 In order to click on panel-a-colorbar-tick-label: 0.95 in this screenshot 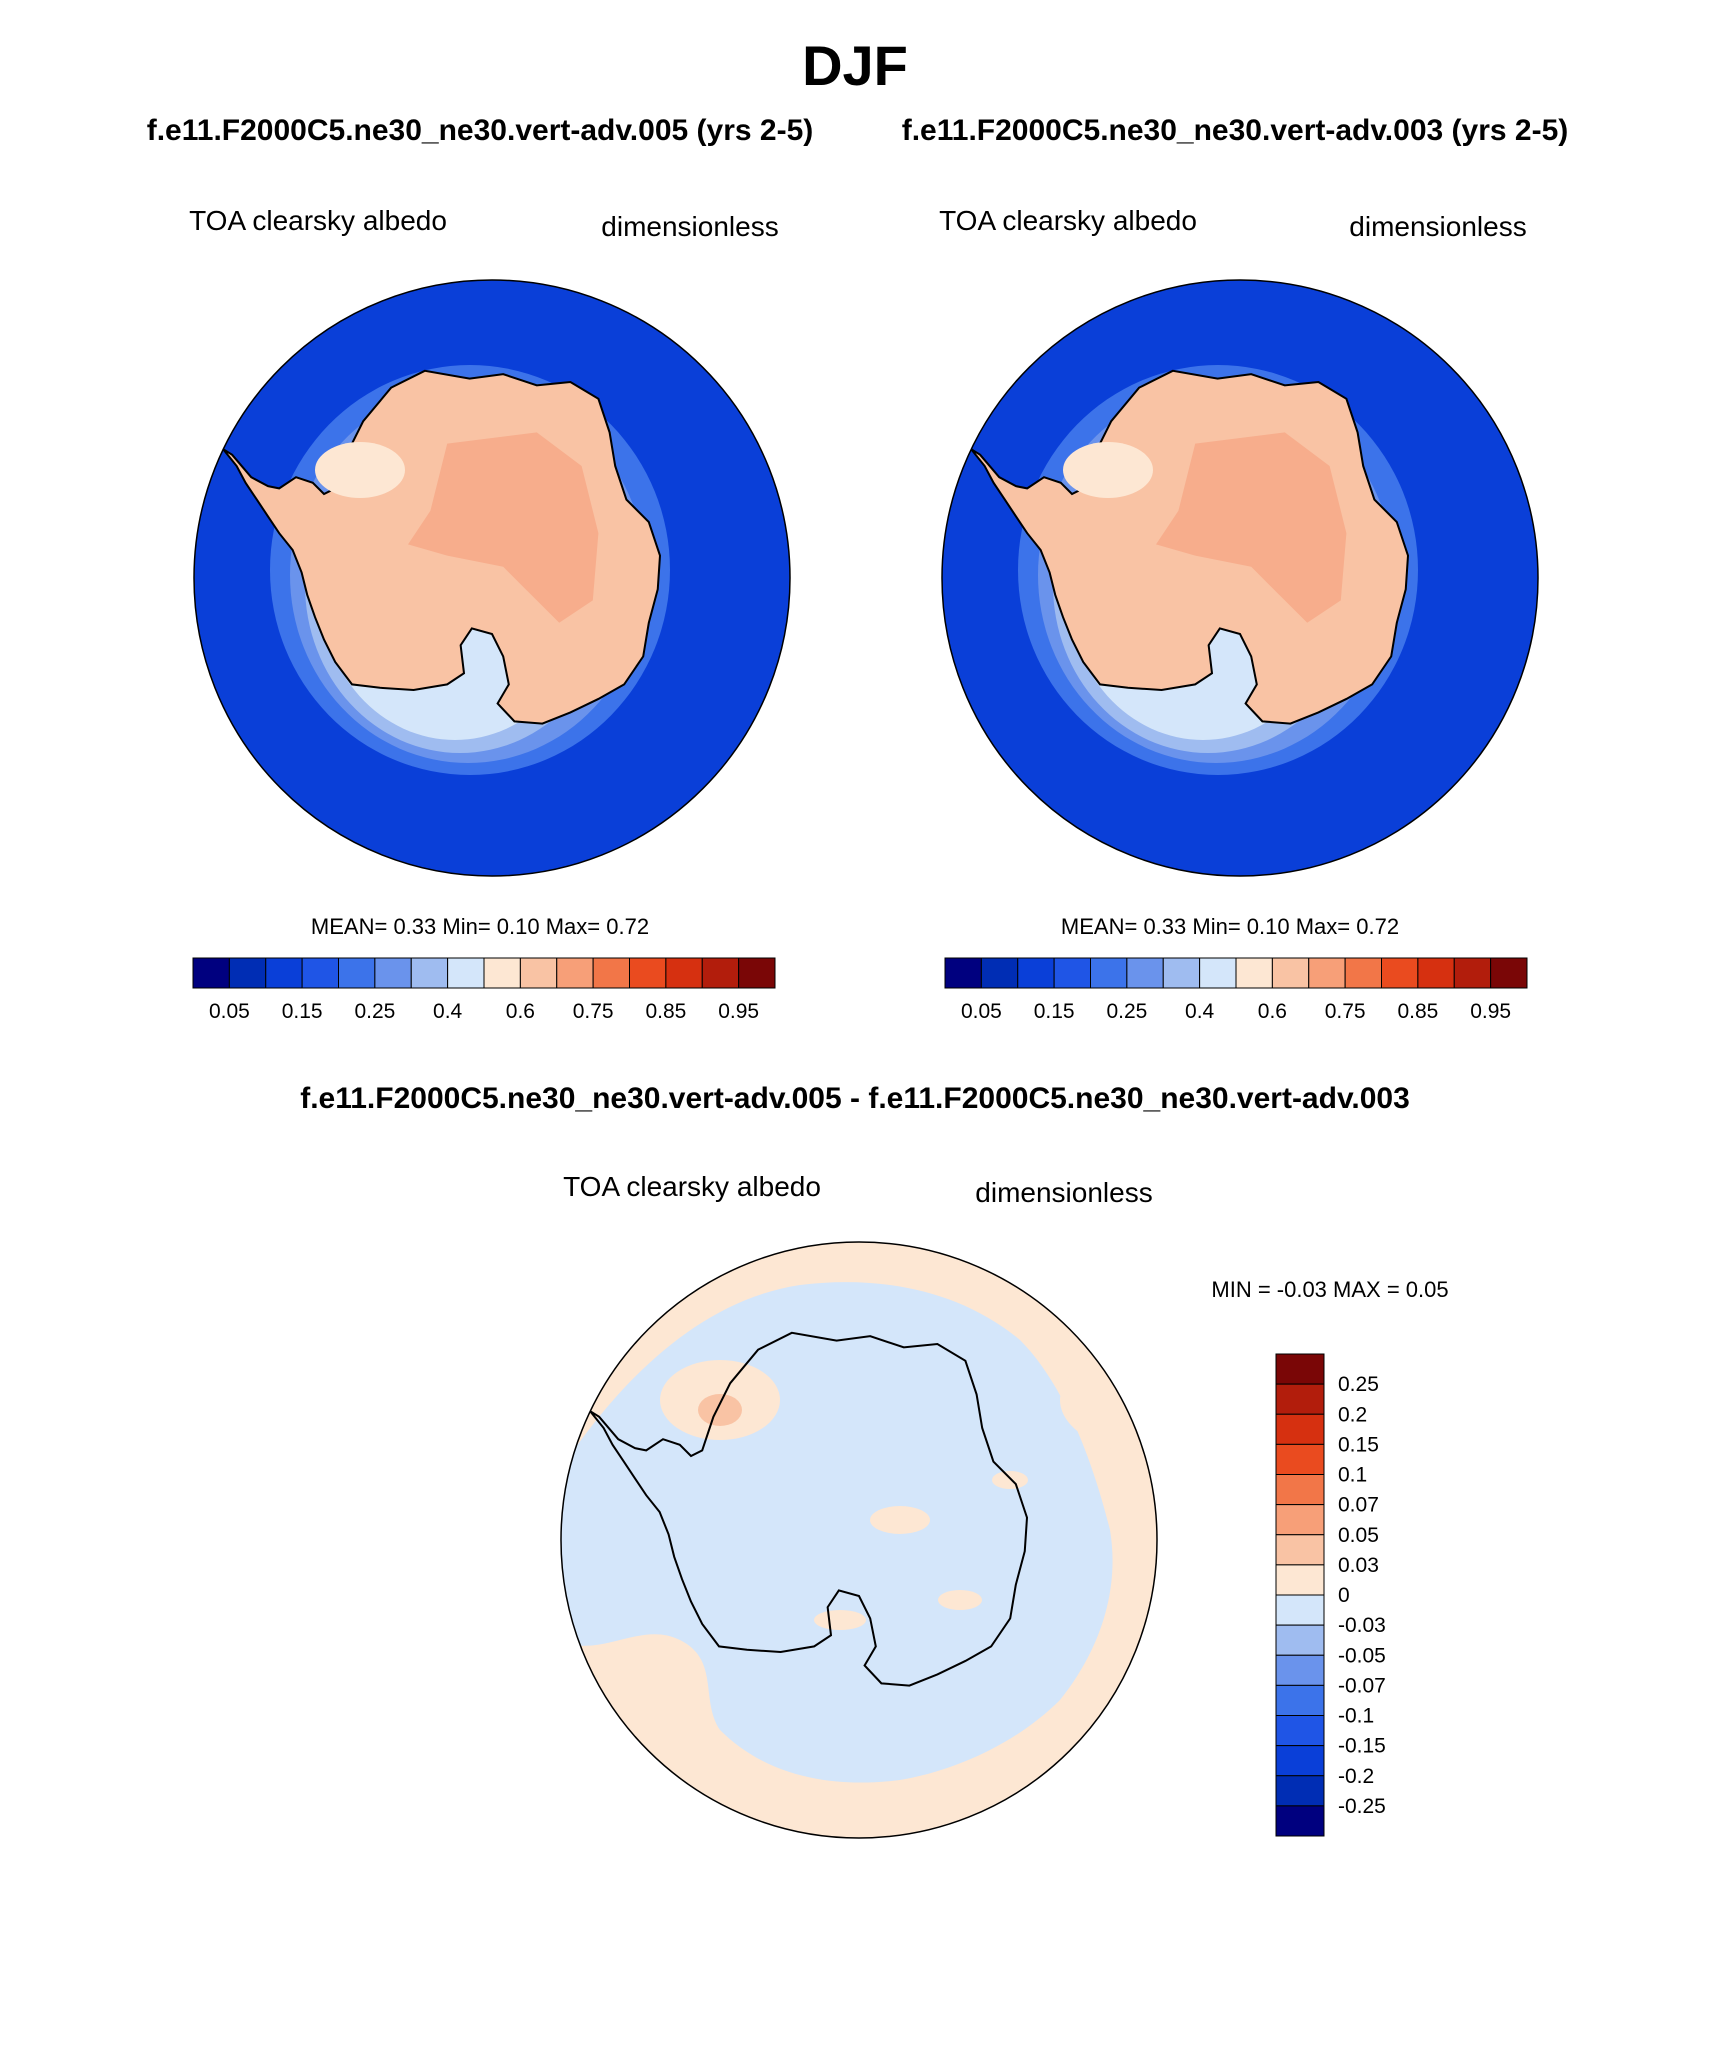, I will do `click(738, 1011)`.